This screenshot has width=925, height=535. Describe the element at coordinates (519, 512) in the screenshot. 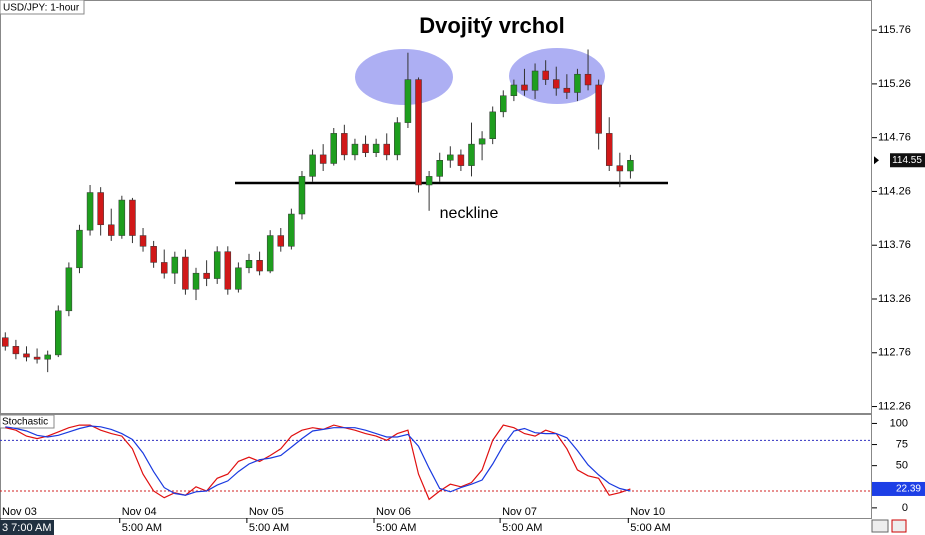

I see `x-tick-label: Nov 07` at that location.